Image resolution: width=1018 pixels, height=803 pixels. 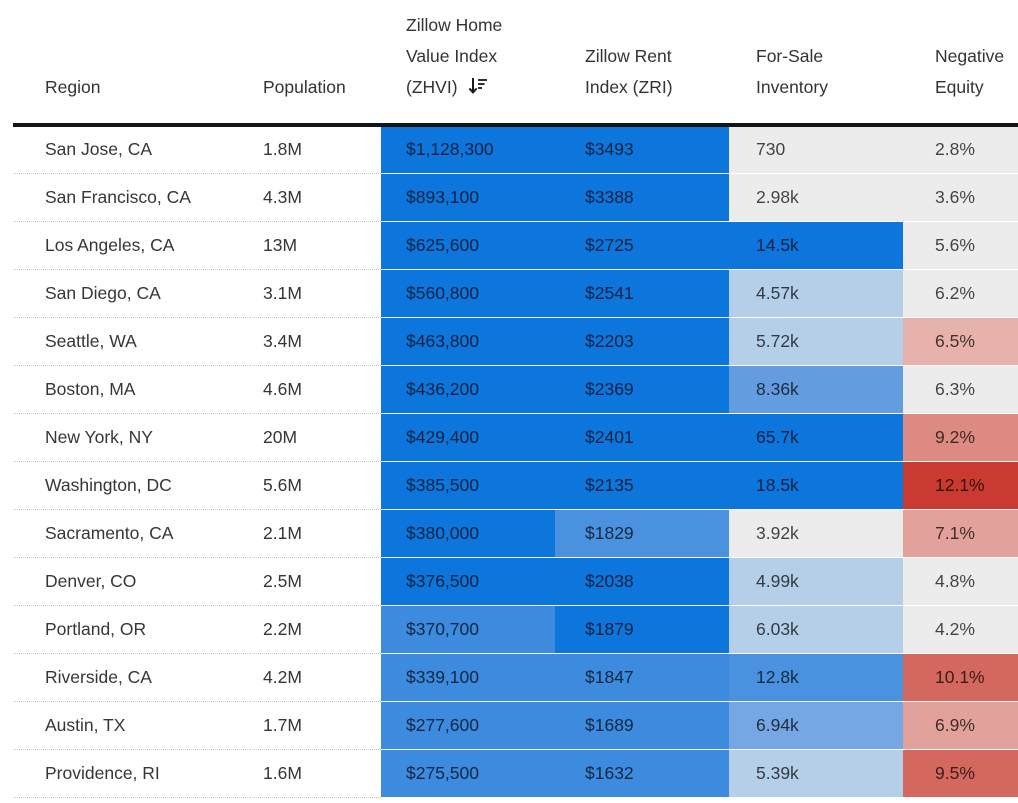 I want to click on cell-zri: $2401, so click(x=642, y=436).